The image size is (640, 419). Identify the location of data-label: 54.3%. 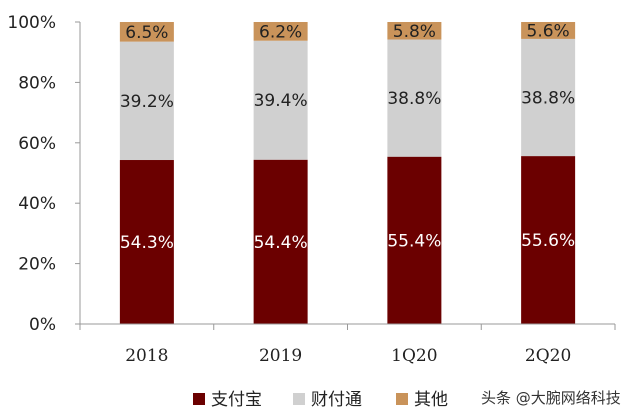
(147, 243).